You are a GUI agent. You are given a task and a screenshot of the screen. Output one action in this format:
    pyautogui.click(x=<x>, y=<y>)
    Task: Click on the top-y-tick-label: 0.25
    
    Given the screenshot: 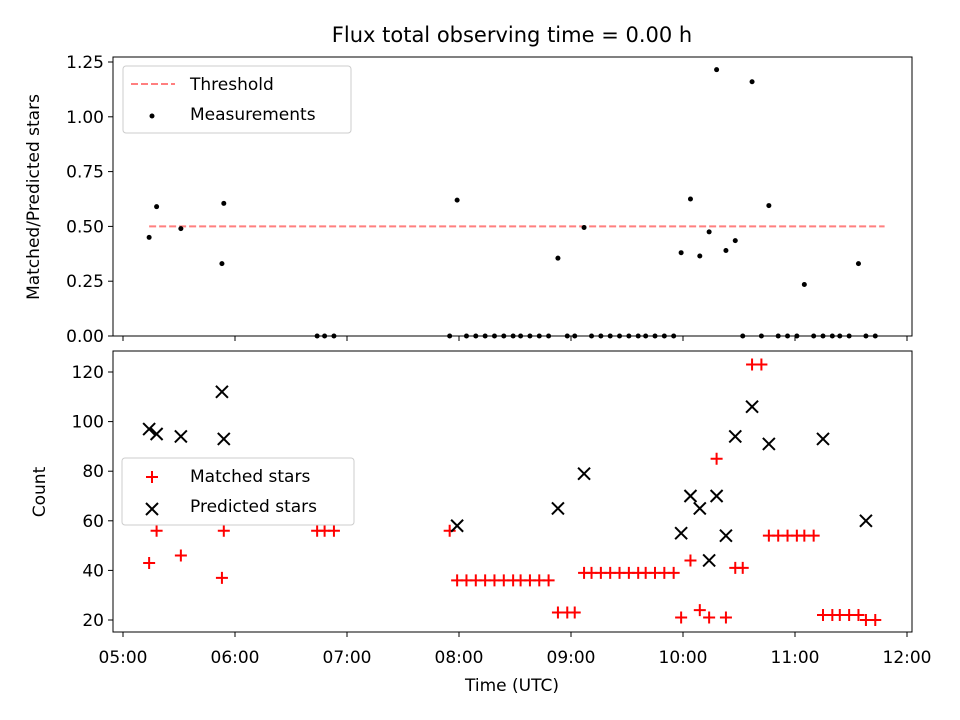 What is the action you would take?
    pyautogui.click(x=85, y=282)
    